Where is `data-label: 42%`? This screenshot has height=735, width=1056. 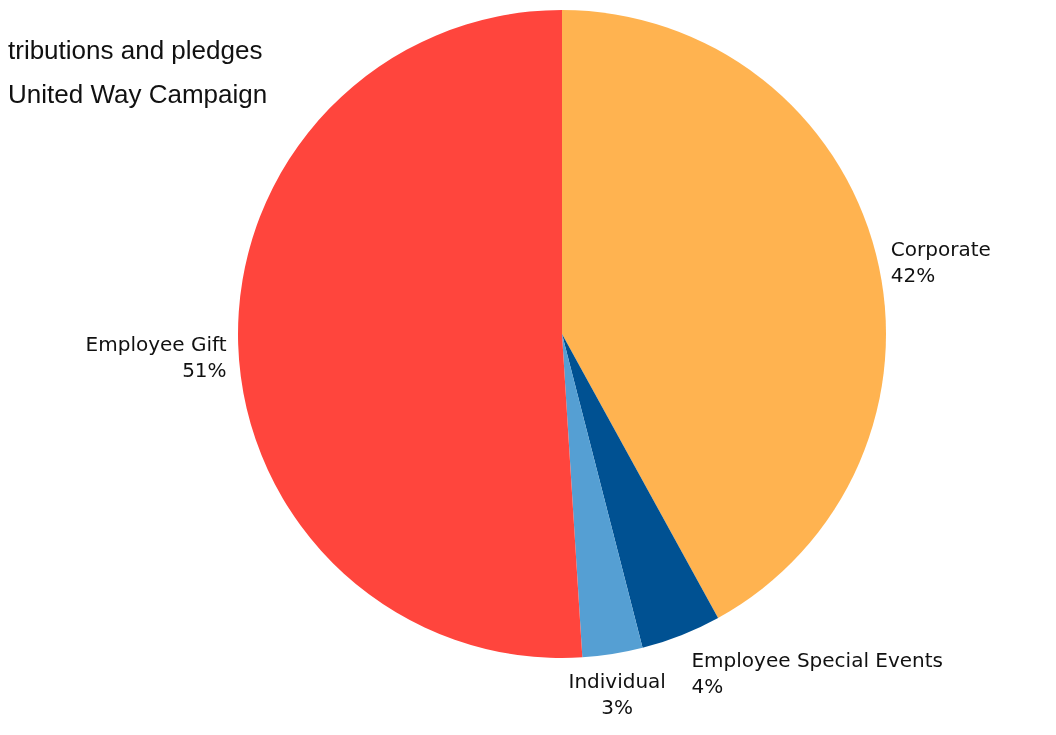 data-label: 42% is located at coordinates (913, 274).